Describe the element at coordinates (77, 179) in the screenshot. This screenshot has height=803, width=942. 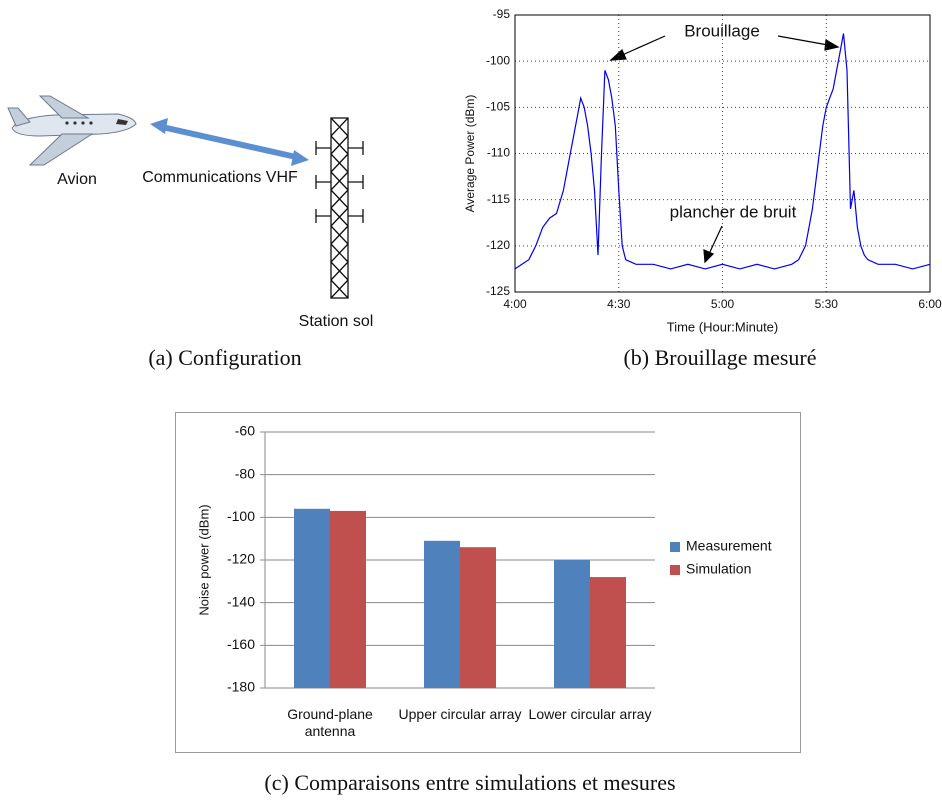
I see `diagram-label: Avion` at that location.